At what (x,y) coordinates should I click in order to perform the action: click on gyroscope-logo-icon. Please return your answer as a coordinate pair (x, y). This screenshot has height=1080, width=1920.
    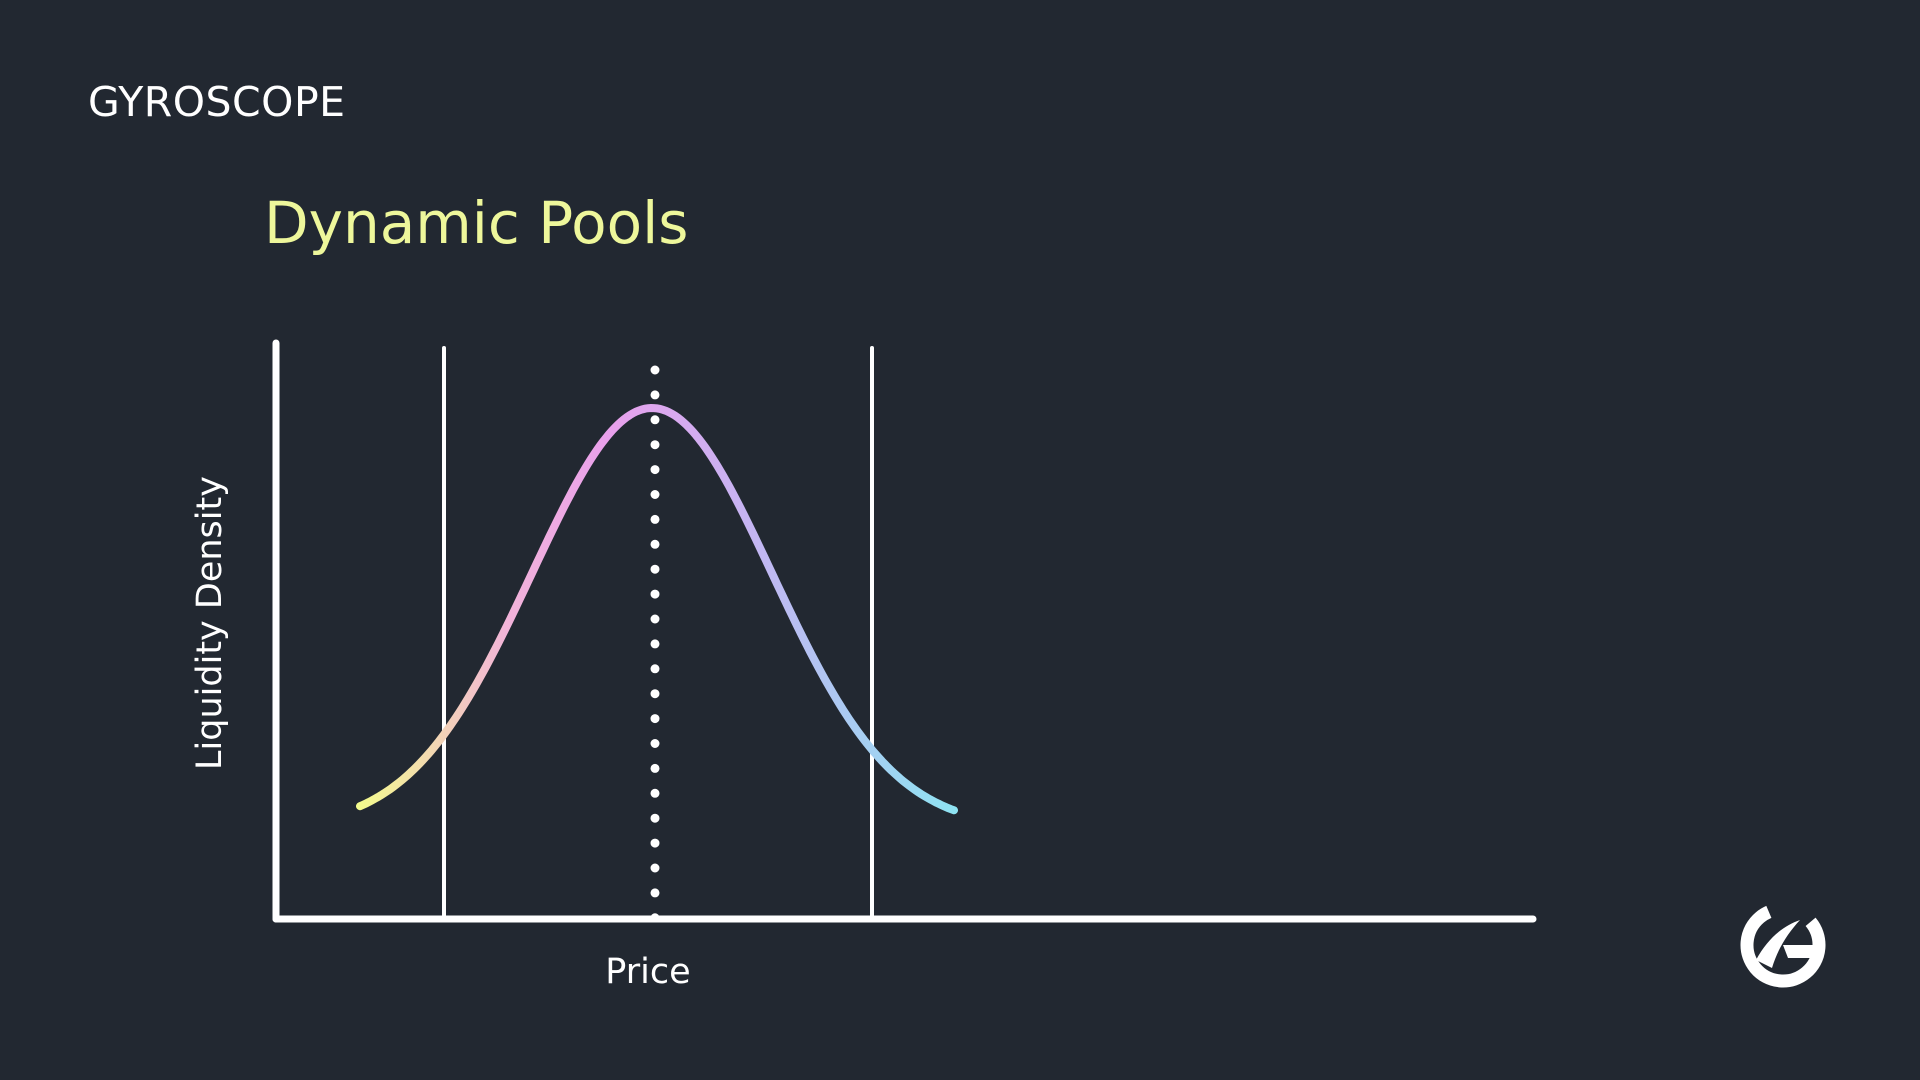
    Looking at the image, I should click on (1783, 945).